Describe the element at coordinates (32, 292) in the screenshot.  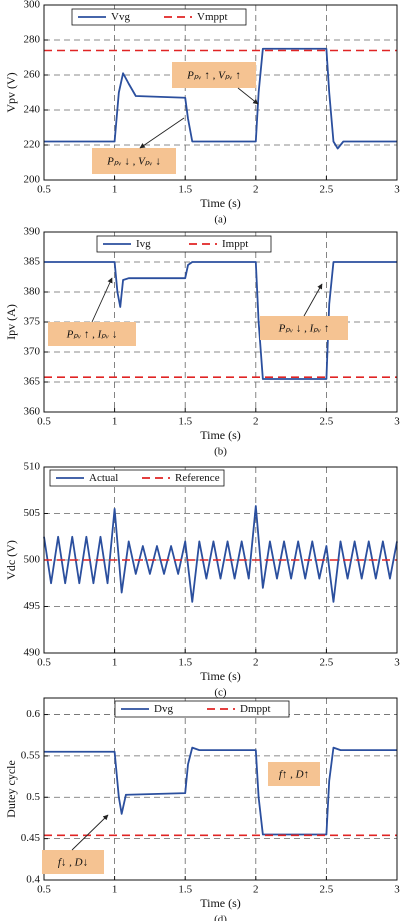
I see `y-tick-label: 380` at that location.